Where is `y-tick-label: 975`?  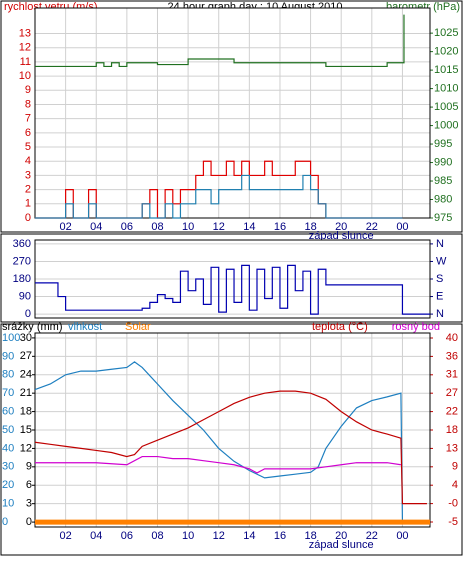 y-tick-label: 975 is located at coordinates (443, 218).